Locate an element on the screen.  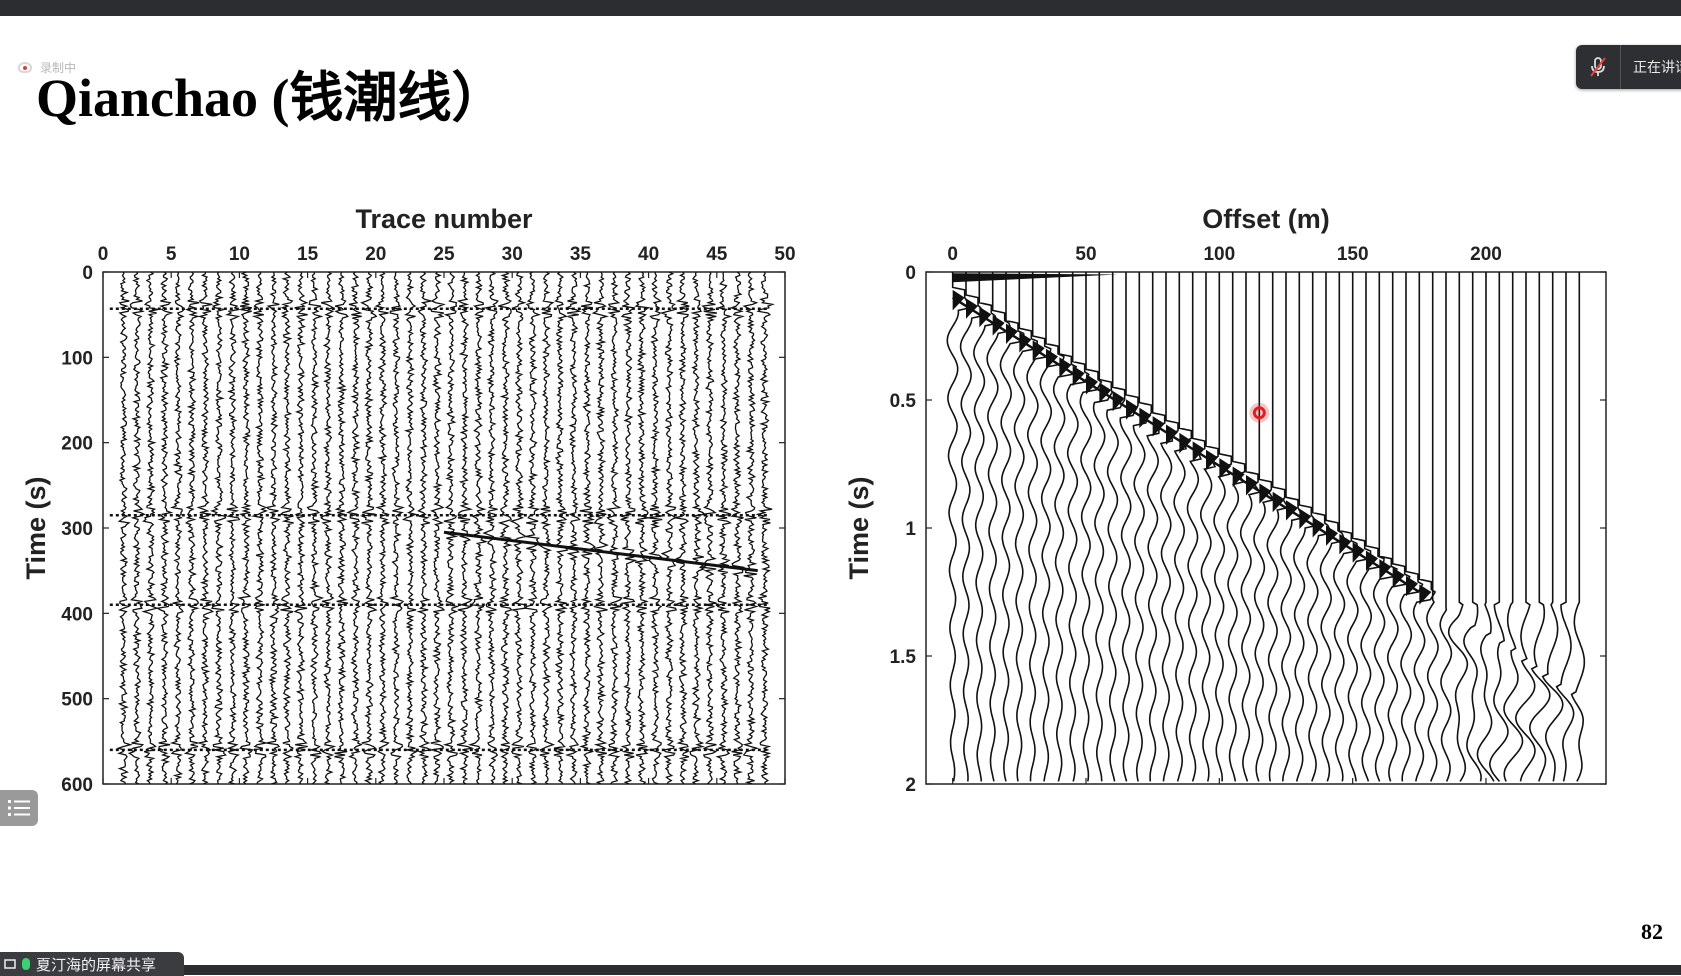
share-active-indicator is located at coordinates (26, 964).